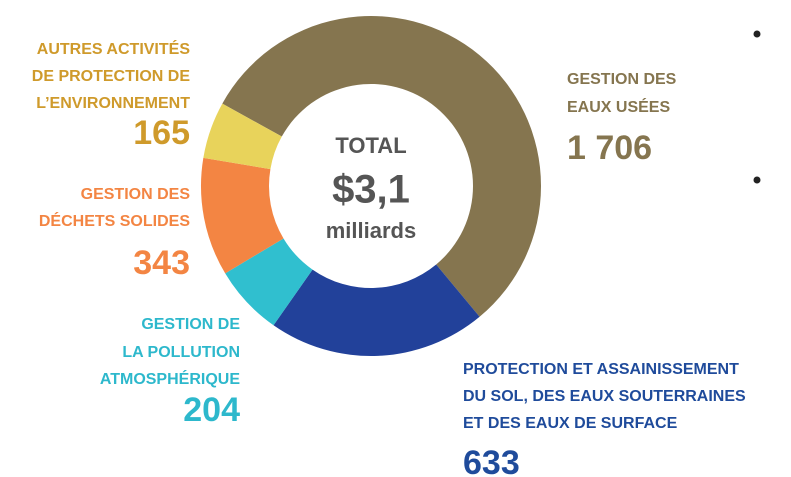 The height and width of the screenshot is (477, 791). What do you see at coordinates (113, 103) in the screenshot?
I see `slice-label: L’ENVIRONNEMENT` at bounding box center [113, 103].